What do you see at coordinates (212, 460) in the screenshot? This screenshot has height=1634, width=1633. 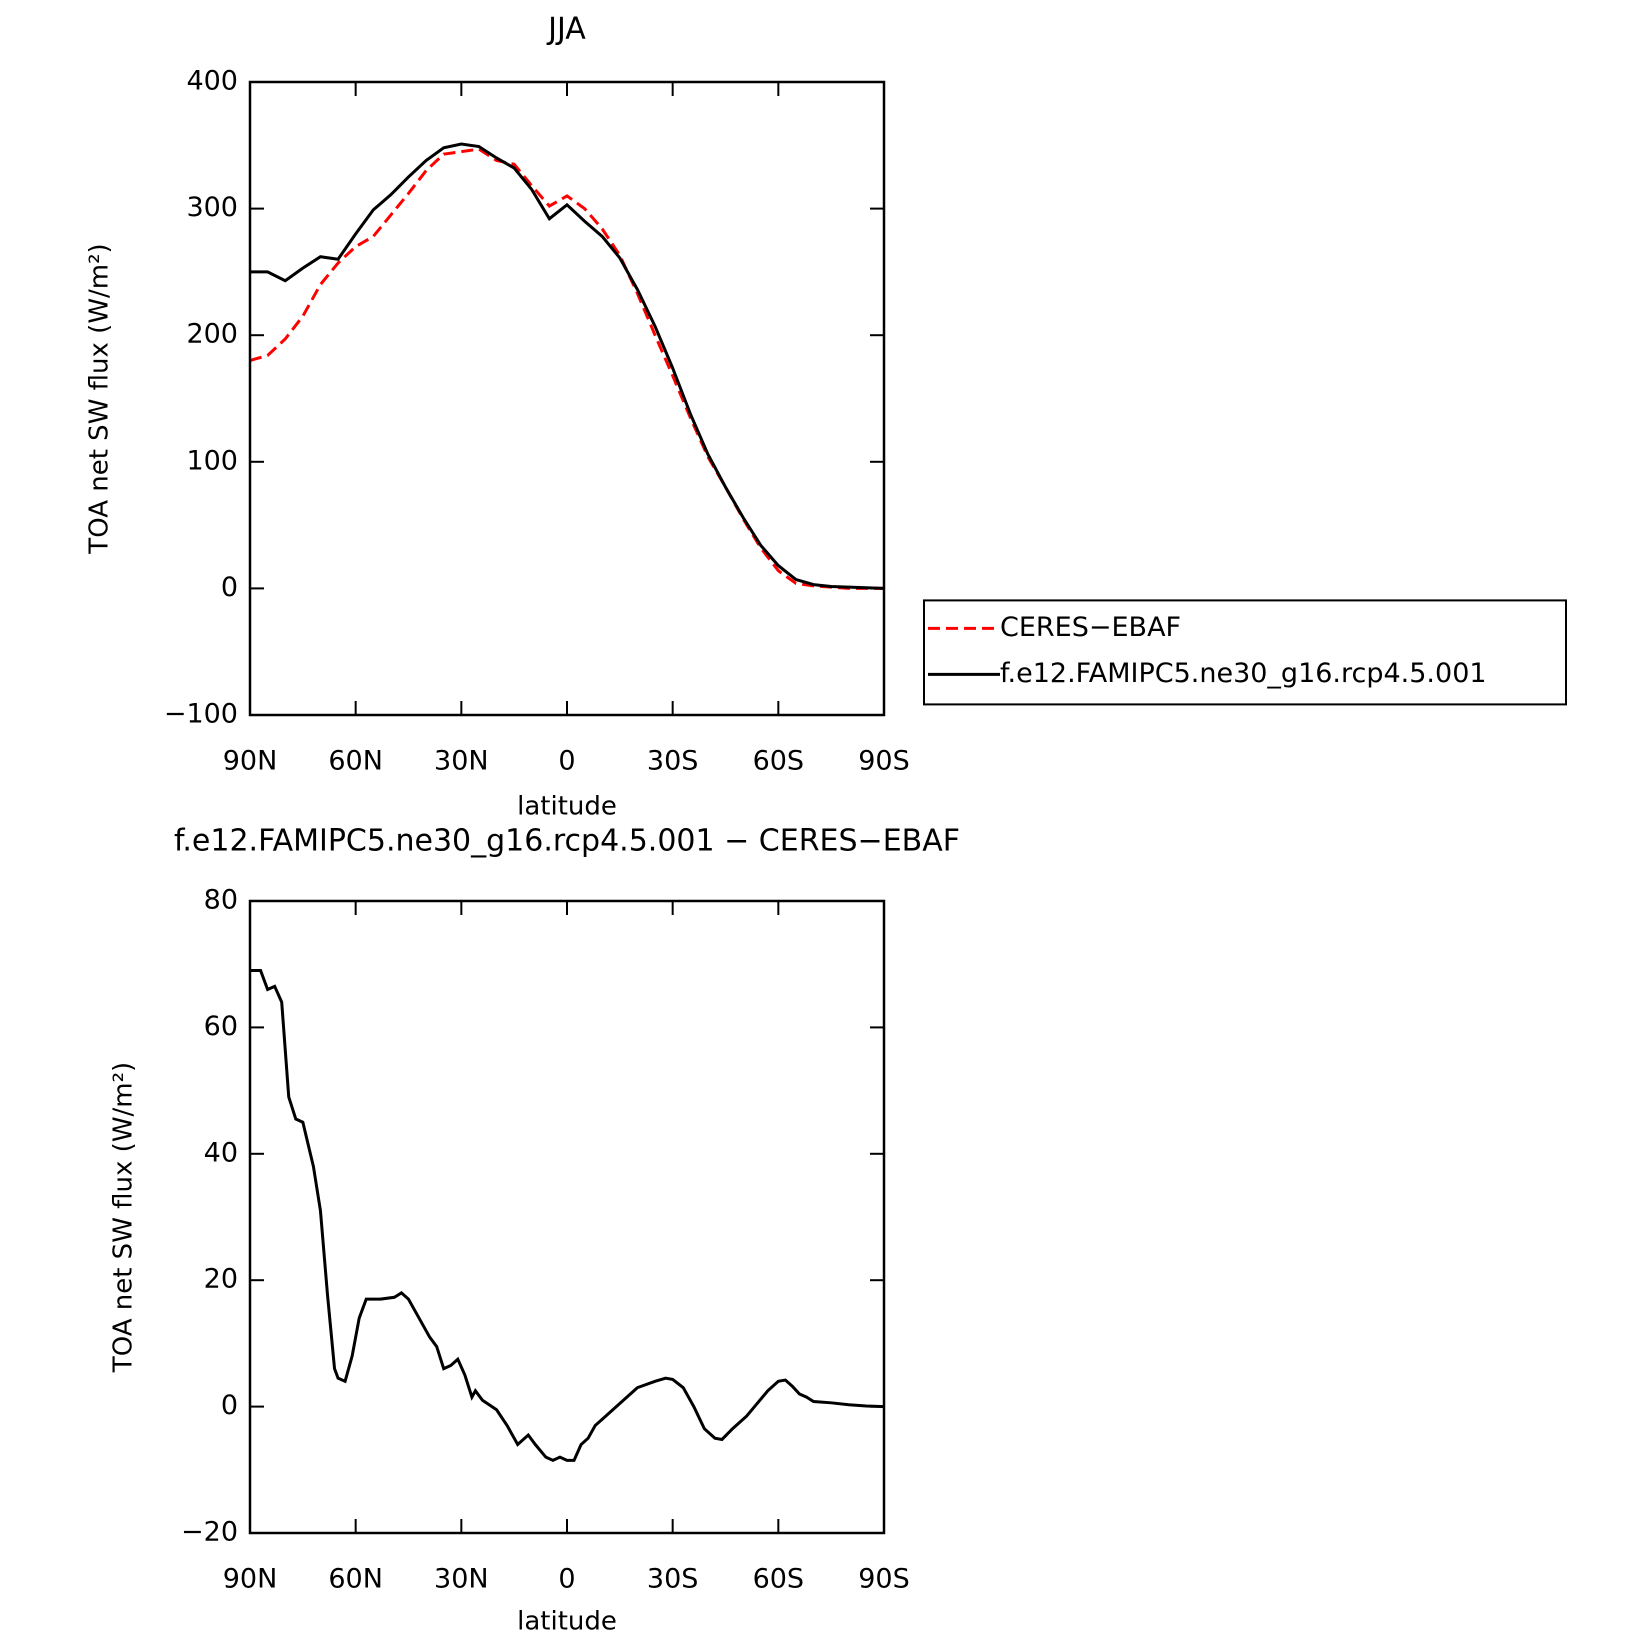 I see `y-tick-label: 100` at bounding box center [212, 460].